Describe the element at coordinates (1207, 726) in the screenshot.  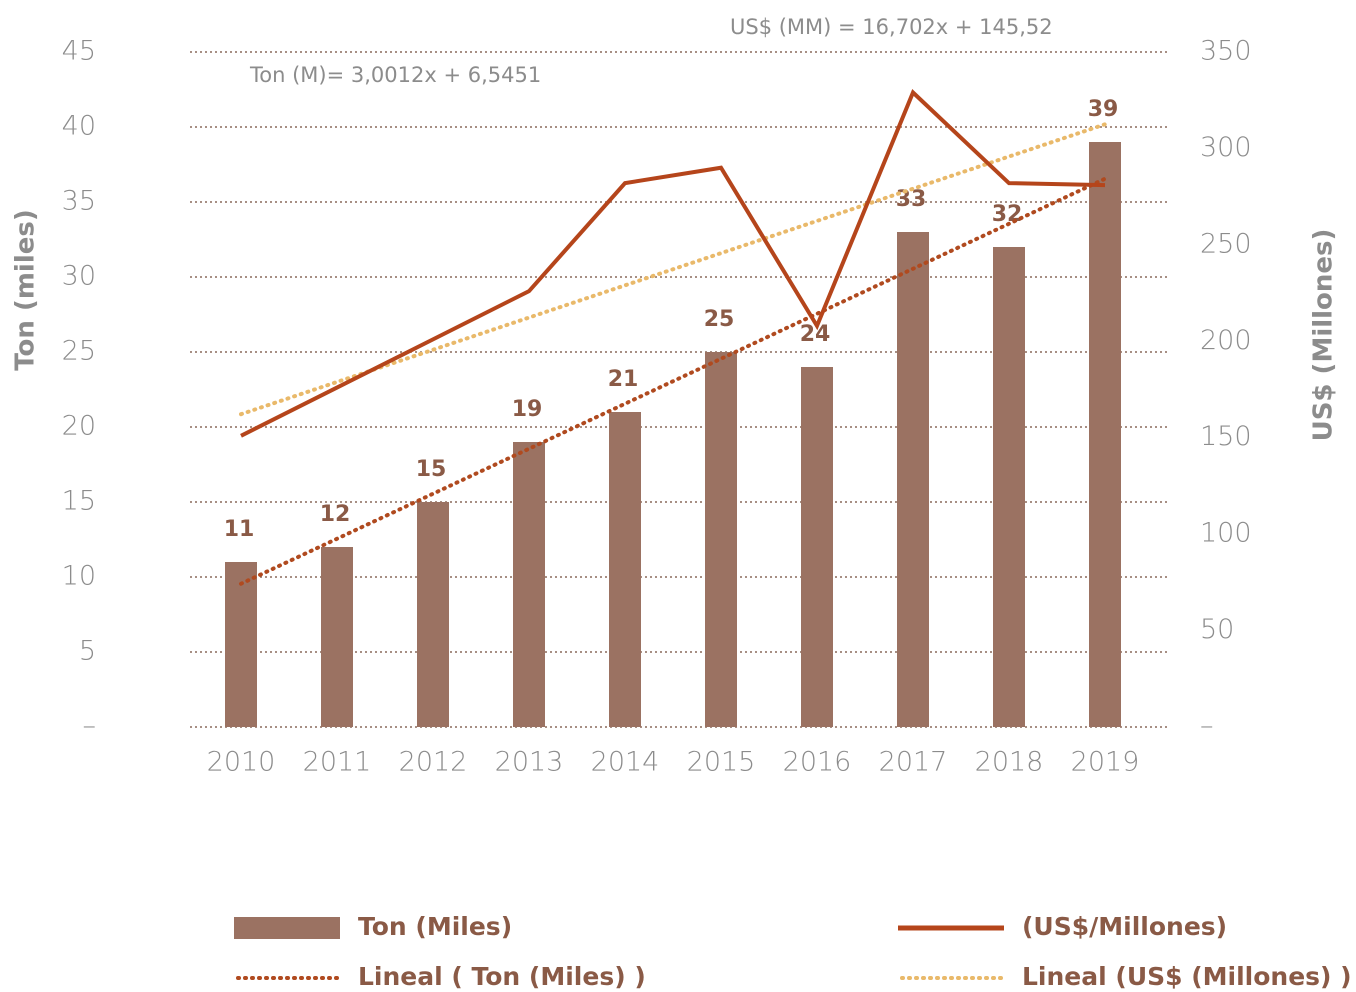
I see `y2-tick-label: –` at that location.